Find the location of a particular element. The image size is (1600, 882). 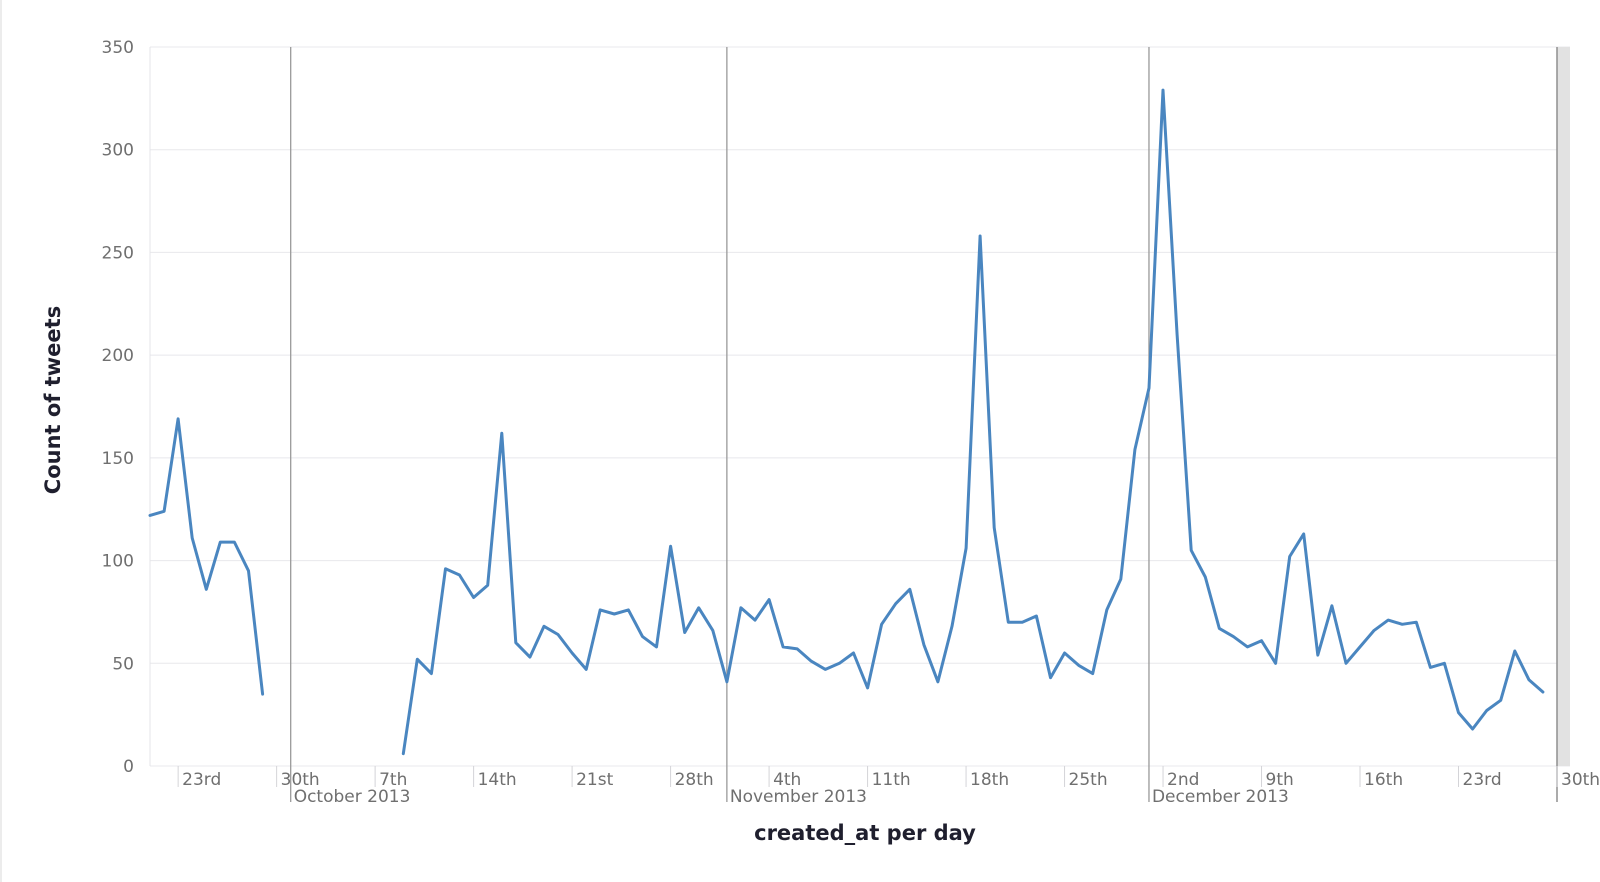

series-line-segment is located at coordinates (206, 556).